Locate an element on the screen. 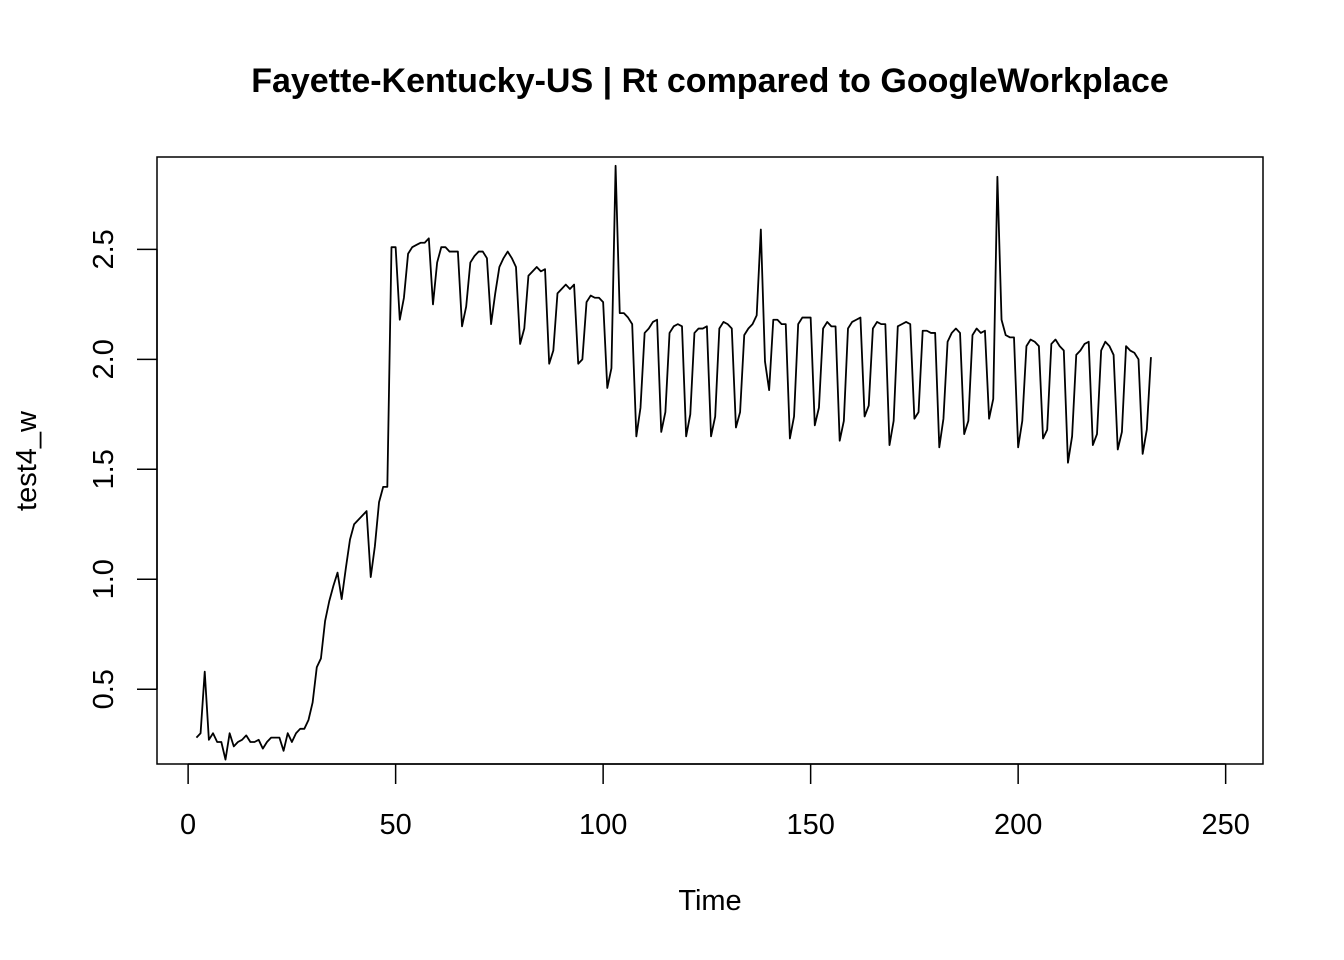 Image resolution: width=1344 pixels, height=960 pixels. x-axis: 0 50 100 150 200 250 is located at coordinates (715, 802).